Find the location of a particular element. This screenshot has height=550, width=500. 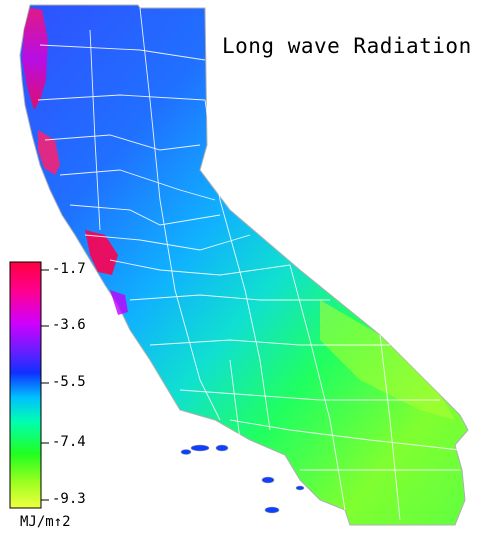

legend-tick-label: -5.5 is located at coordinates (69, 382).